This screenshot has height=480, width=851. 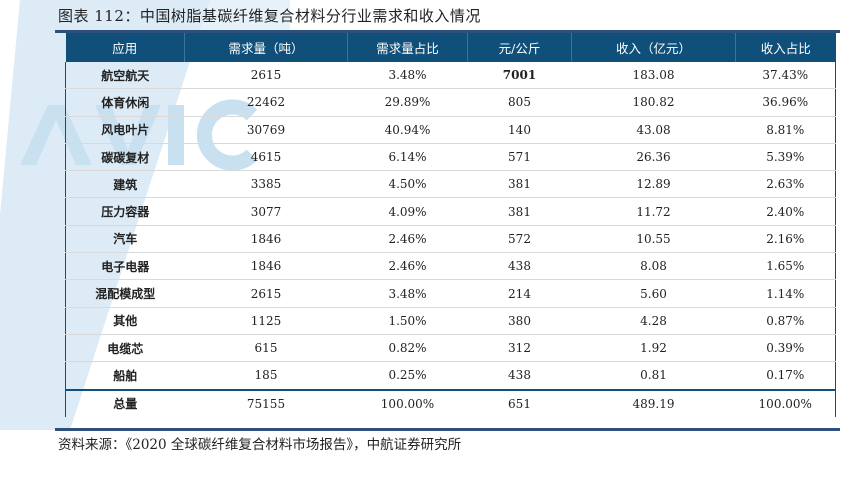 What do you see at coordinates (125, 184) in the screenshot?
I see `application-cell: 建筑` at bounding box center [125, 184].